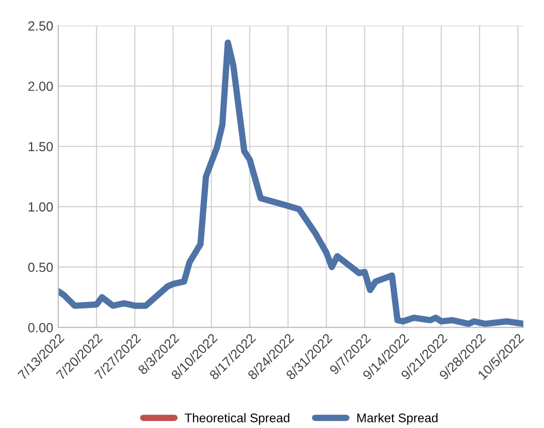 The image size is (544, 428). Describe the element at coordinates (40, 207) in the screenshot. I see `y-tick-label: 1.00` at that location.